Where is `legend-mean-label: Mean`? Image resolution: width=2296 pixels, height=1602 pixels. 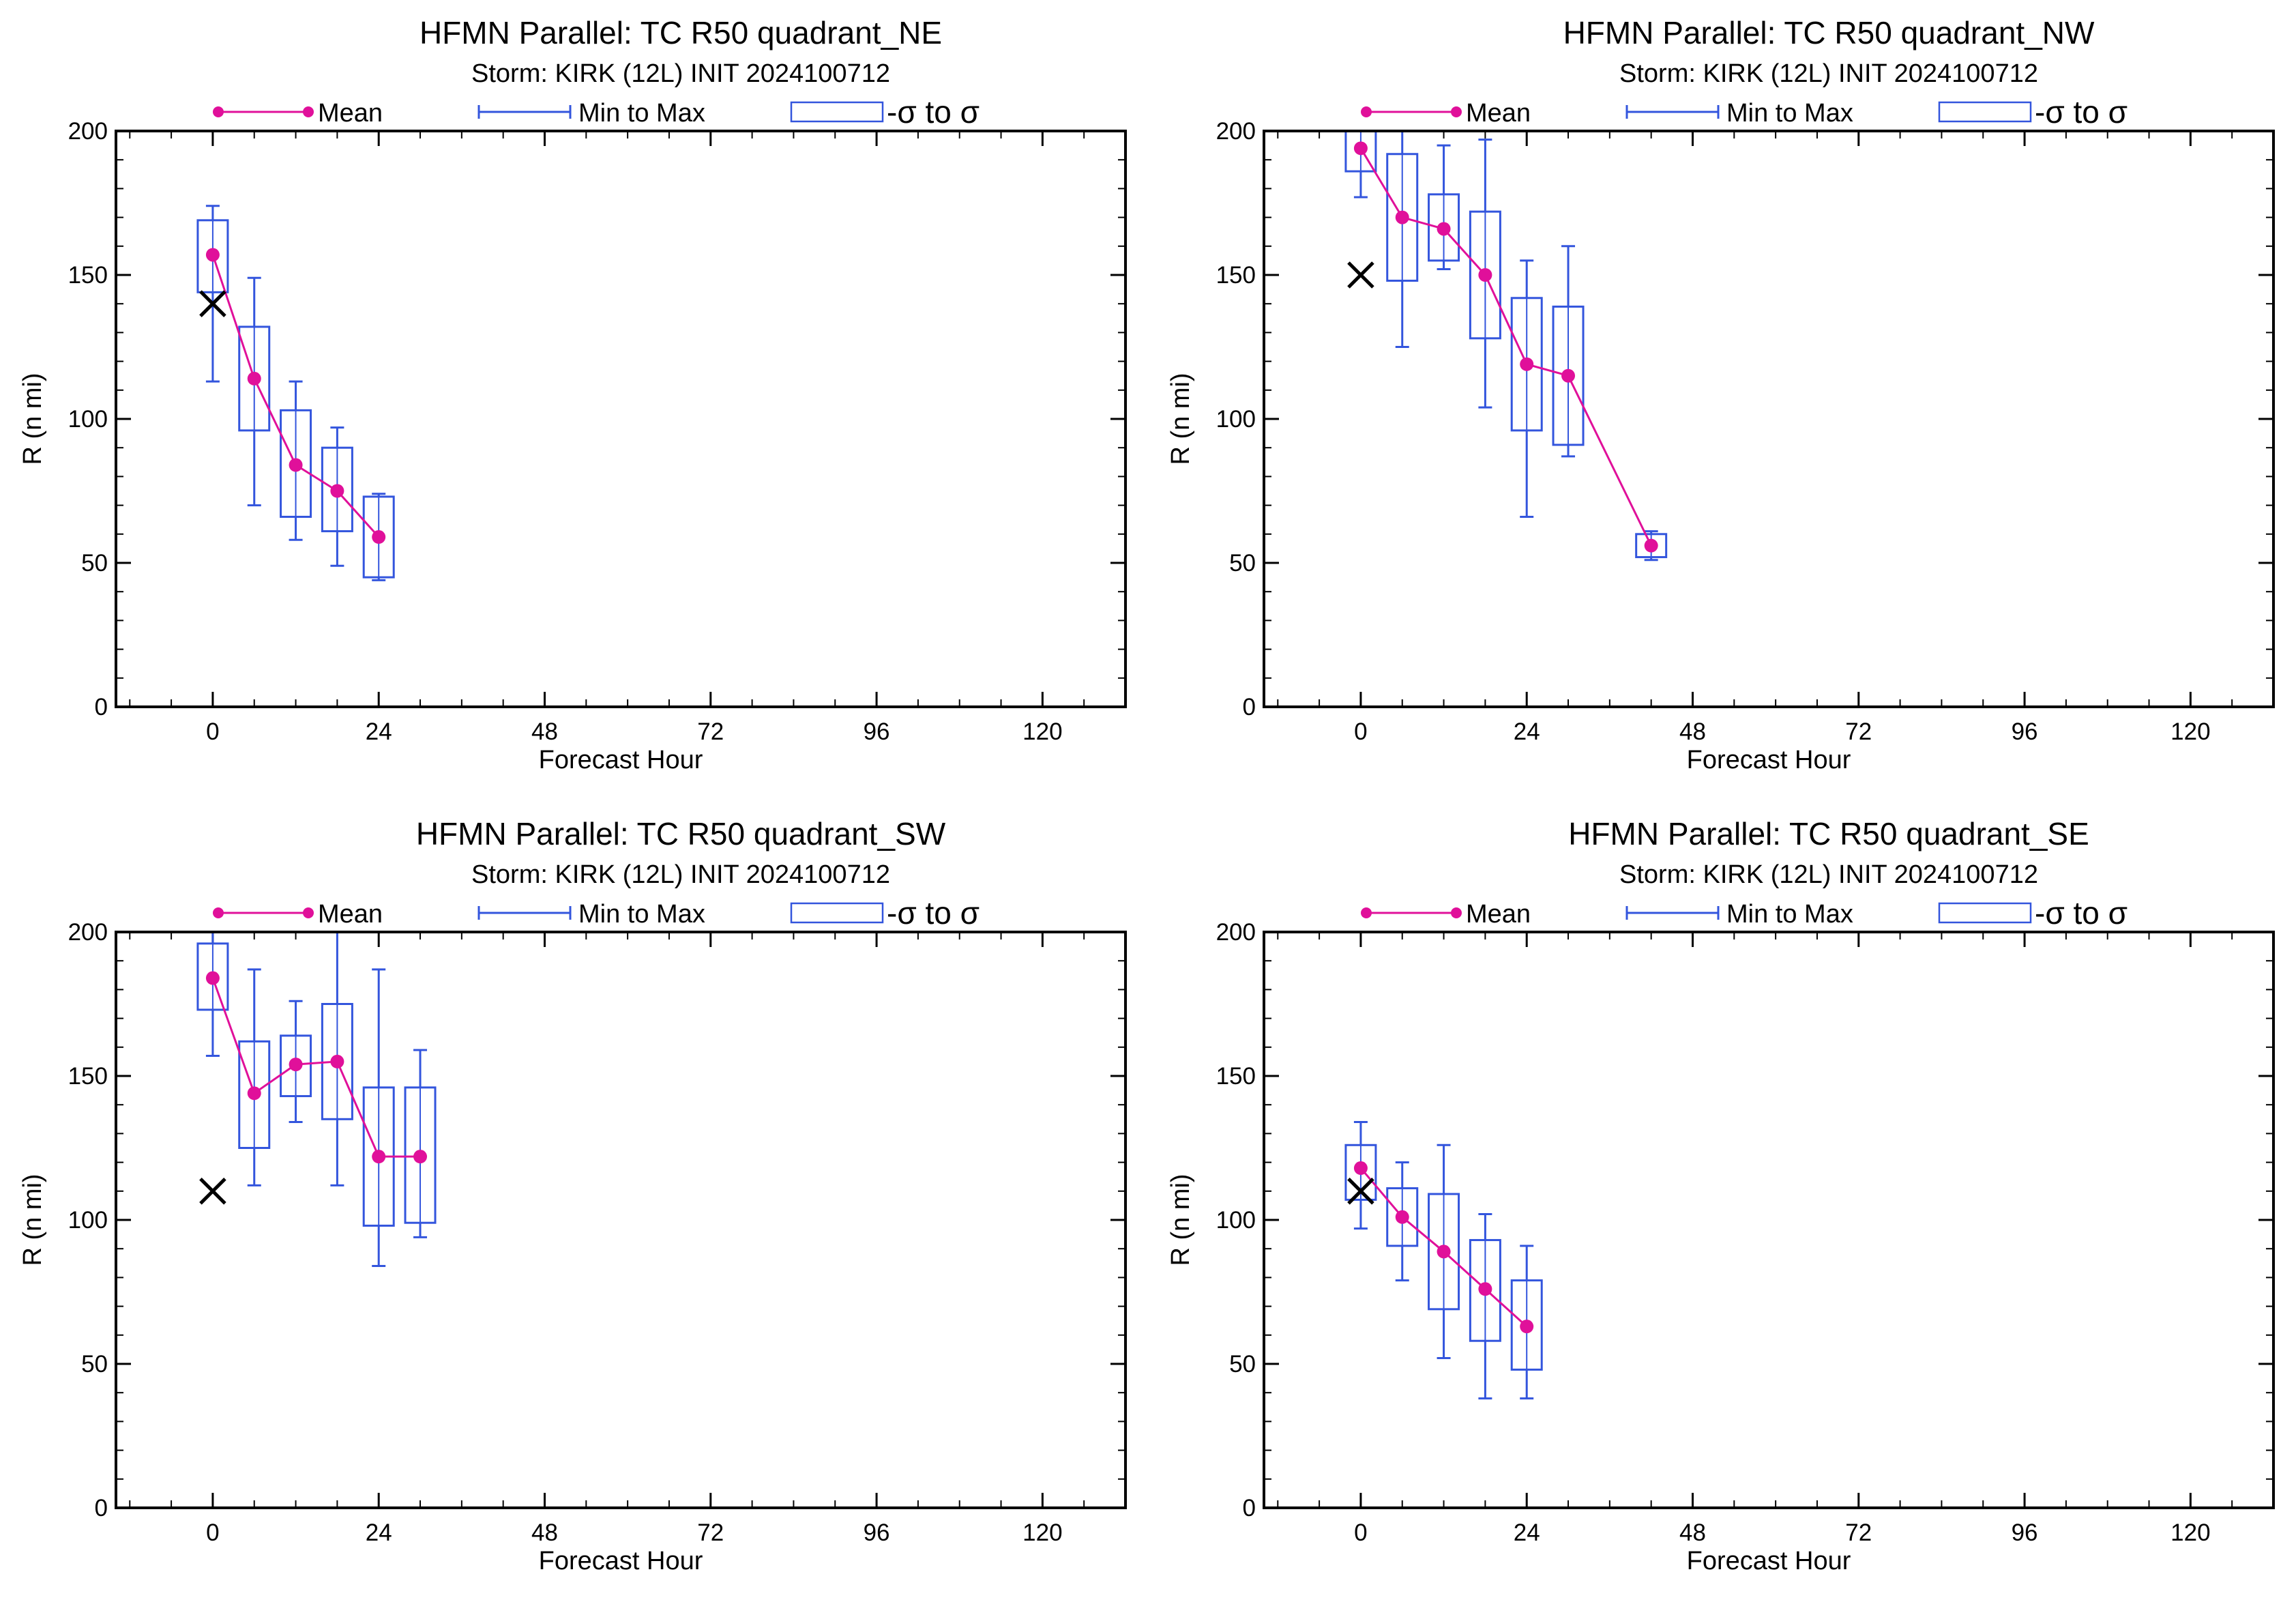 legend-mean-label: Mean is located at coordinates (1499, 914).